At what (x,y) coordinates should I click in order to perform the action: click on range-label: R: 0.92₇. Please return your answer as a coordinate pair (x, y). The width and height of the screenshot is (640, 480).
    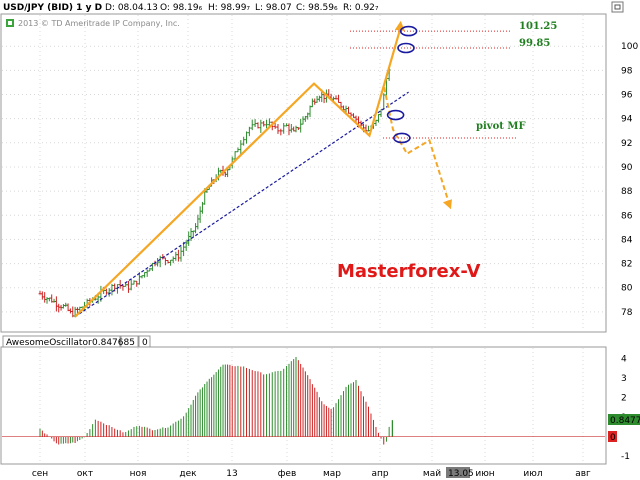
    Looking at the image, I should click on (361, 8).